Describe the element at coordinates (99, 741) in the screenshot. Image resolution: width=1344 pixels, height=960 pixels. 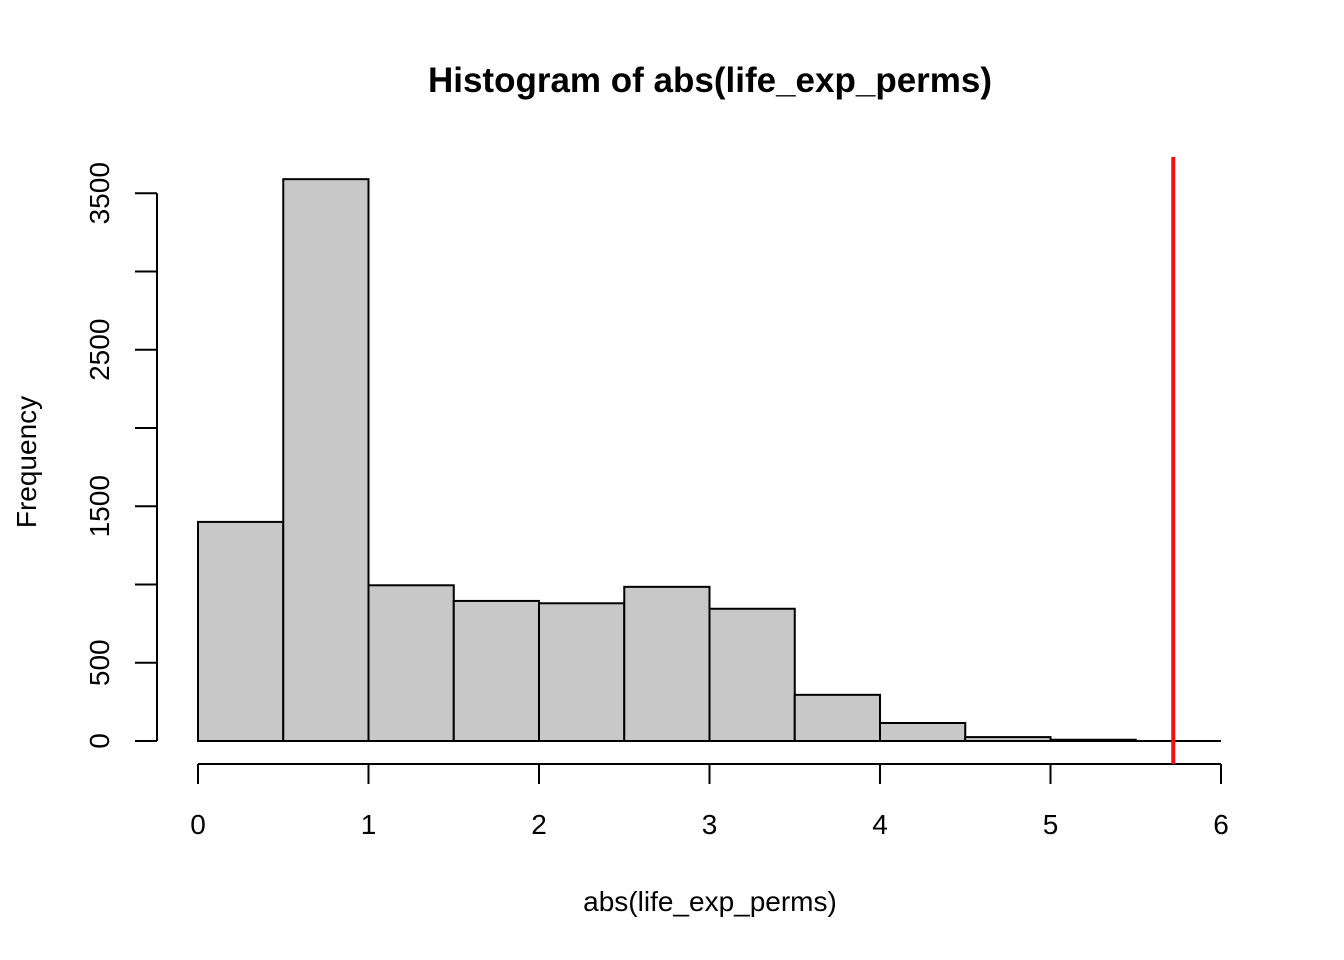
I see `y-tick-label: 0` at that location.